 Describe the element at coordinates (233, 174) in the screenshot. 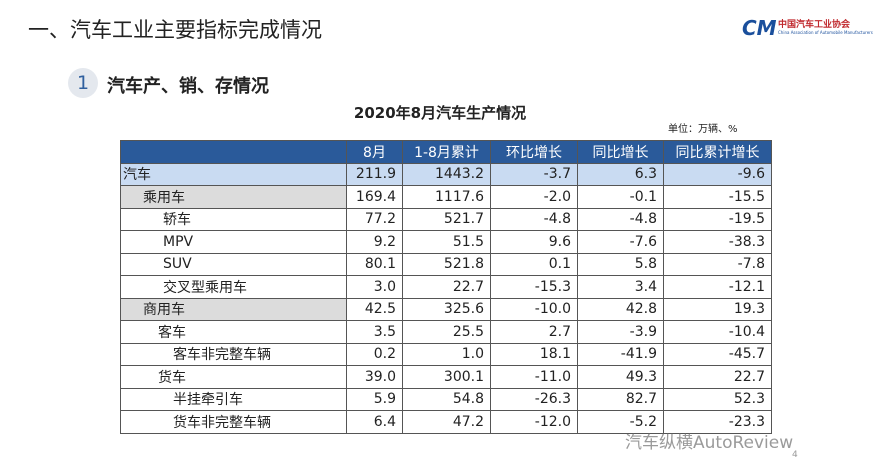

I see `row-label: 汽车` at that location.